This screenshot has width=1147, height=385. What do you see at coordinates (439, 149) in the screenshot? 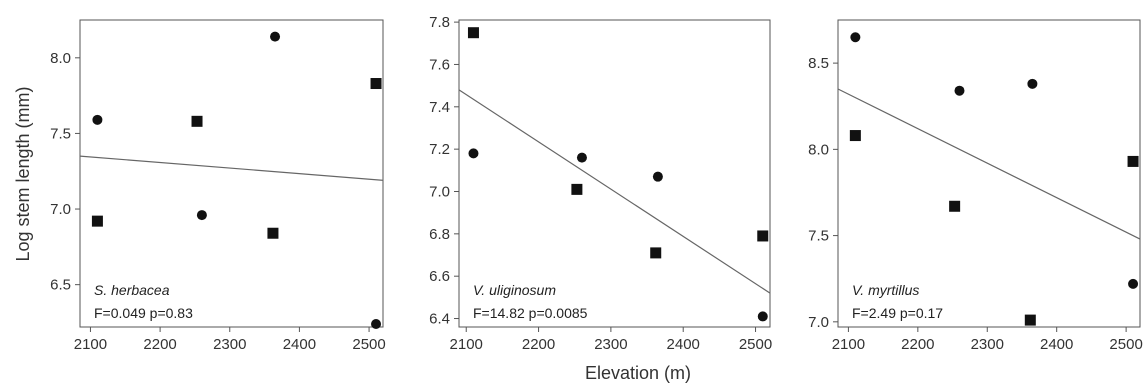
I see `y-tick-label: 7.2` at bounding box center [439, 149].